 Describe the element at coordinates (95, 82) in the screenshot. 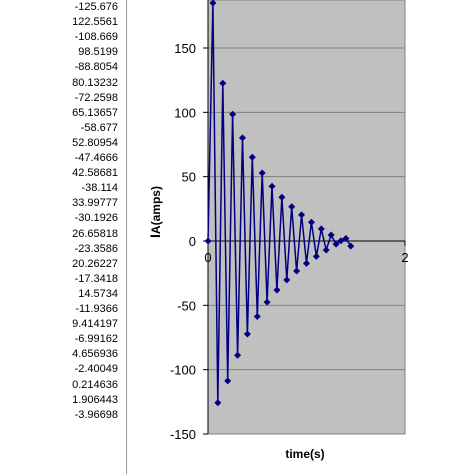

I see `column-value: 80.13232` at that location.